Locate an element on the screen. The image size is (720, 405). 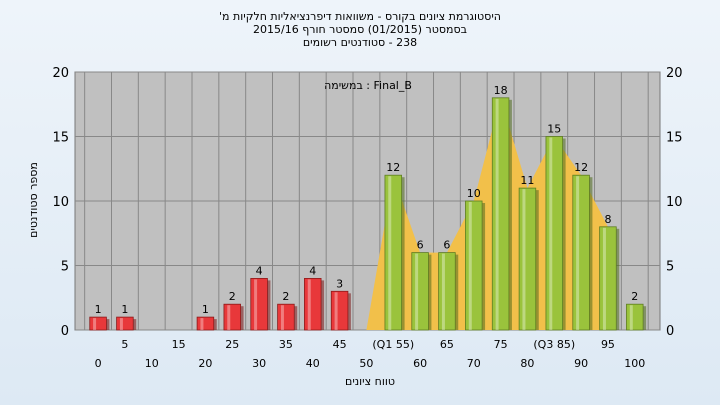
x-tick-upper: 25 is located at coordinates (232, 344).